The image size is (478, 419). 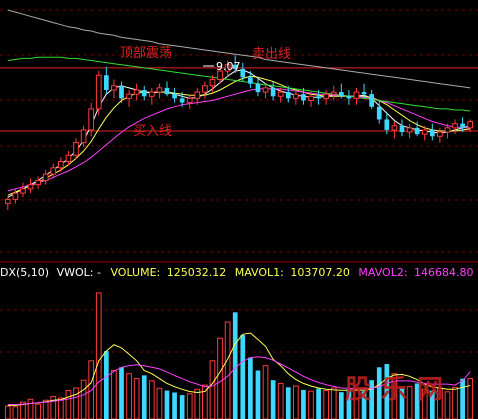 I want to click on mavol2-label: MAVOL2:, so click(x=382, y=272).